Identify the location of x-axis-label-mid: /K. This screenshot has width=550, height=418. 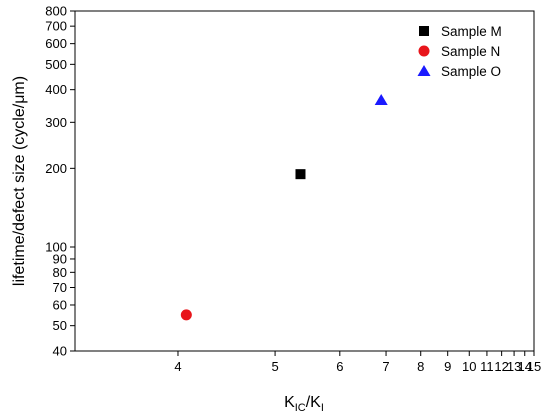
(313, 402).